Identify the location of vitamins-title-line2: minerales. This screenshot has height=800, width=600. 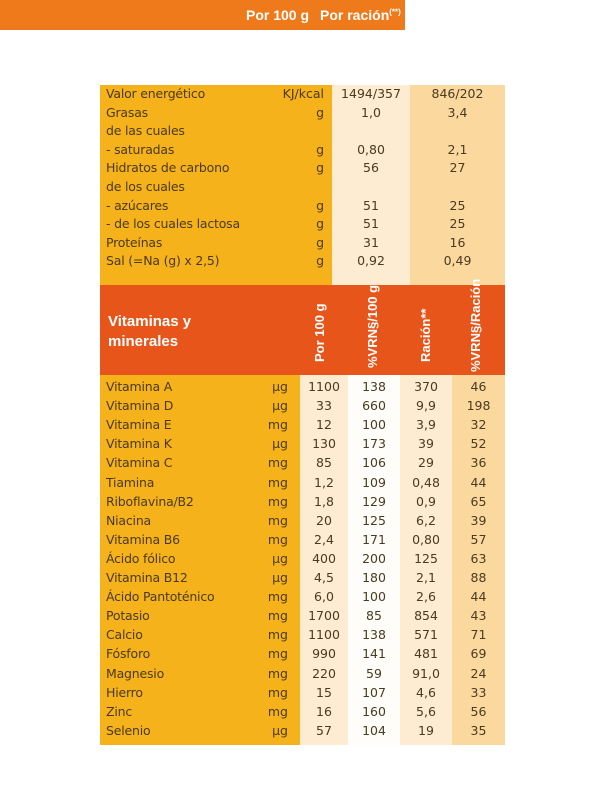
(143, 341).